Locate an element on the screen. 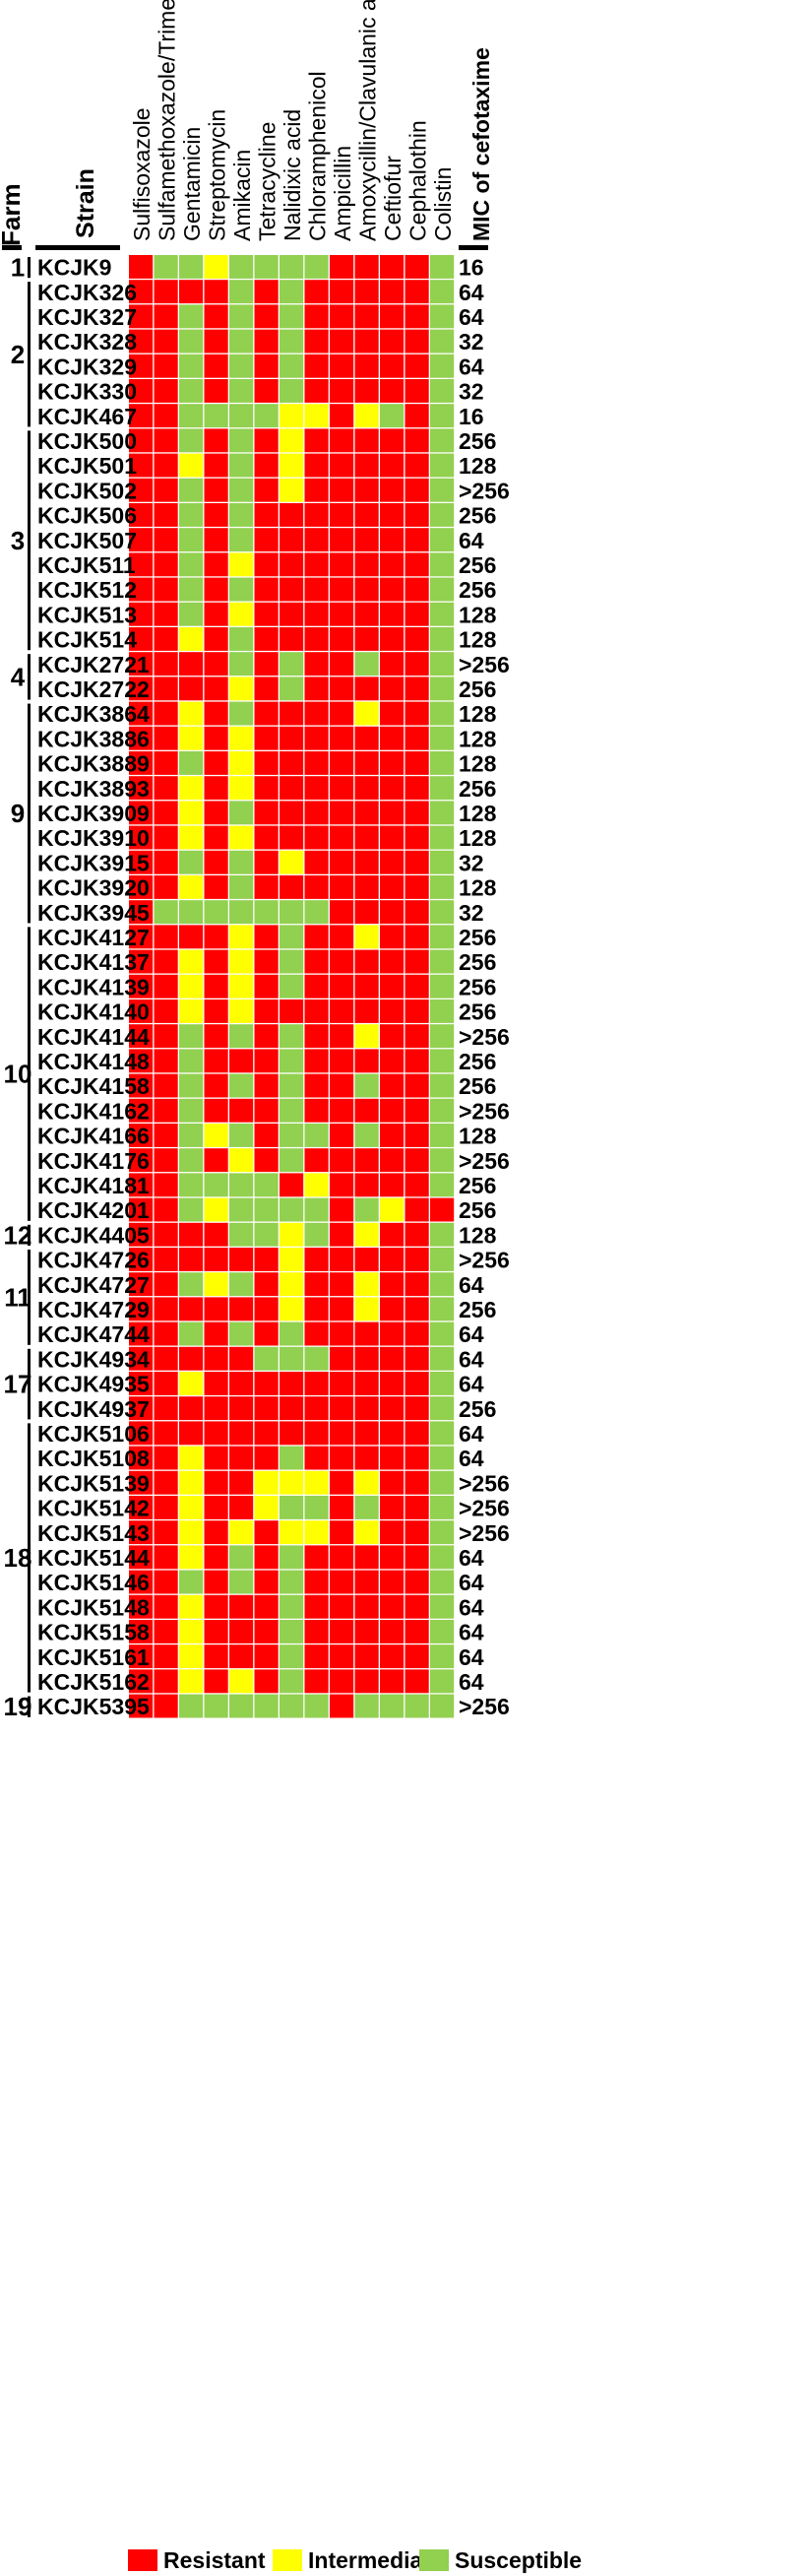 Image resolution: width=810 pixels, height=2576 pixels. strain-header-underline is located at coordinates (77, 247).